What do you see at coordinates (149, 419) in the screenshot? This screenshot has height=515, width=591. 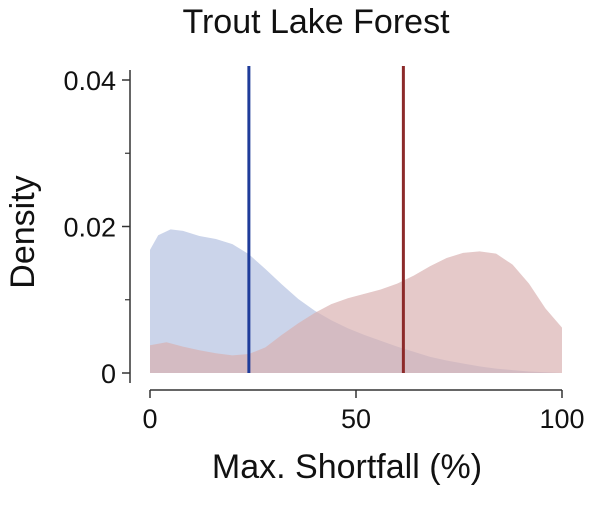 I see `x-tick-label: 0` at bounding box center [149, 419].